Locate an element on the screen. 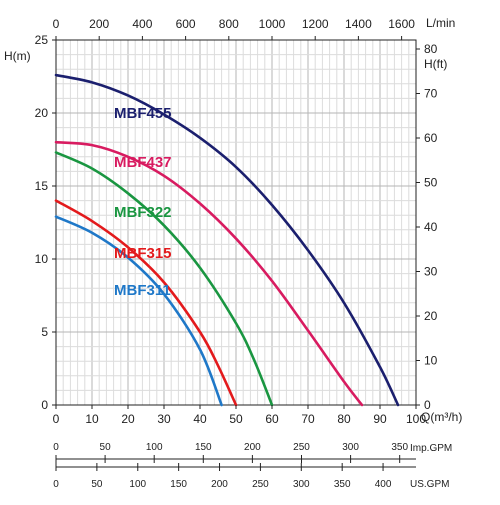 The width and height of the screenshot is (500, 505). us-gpm-tick-label: 350 is located at coordinates (342, 484).